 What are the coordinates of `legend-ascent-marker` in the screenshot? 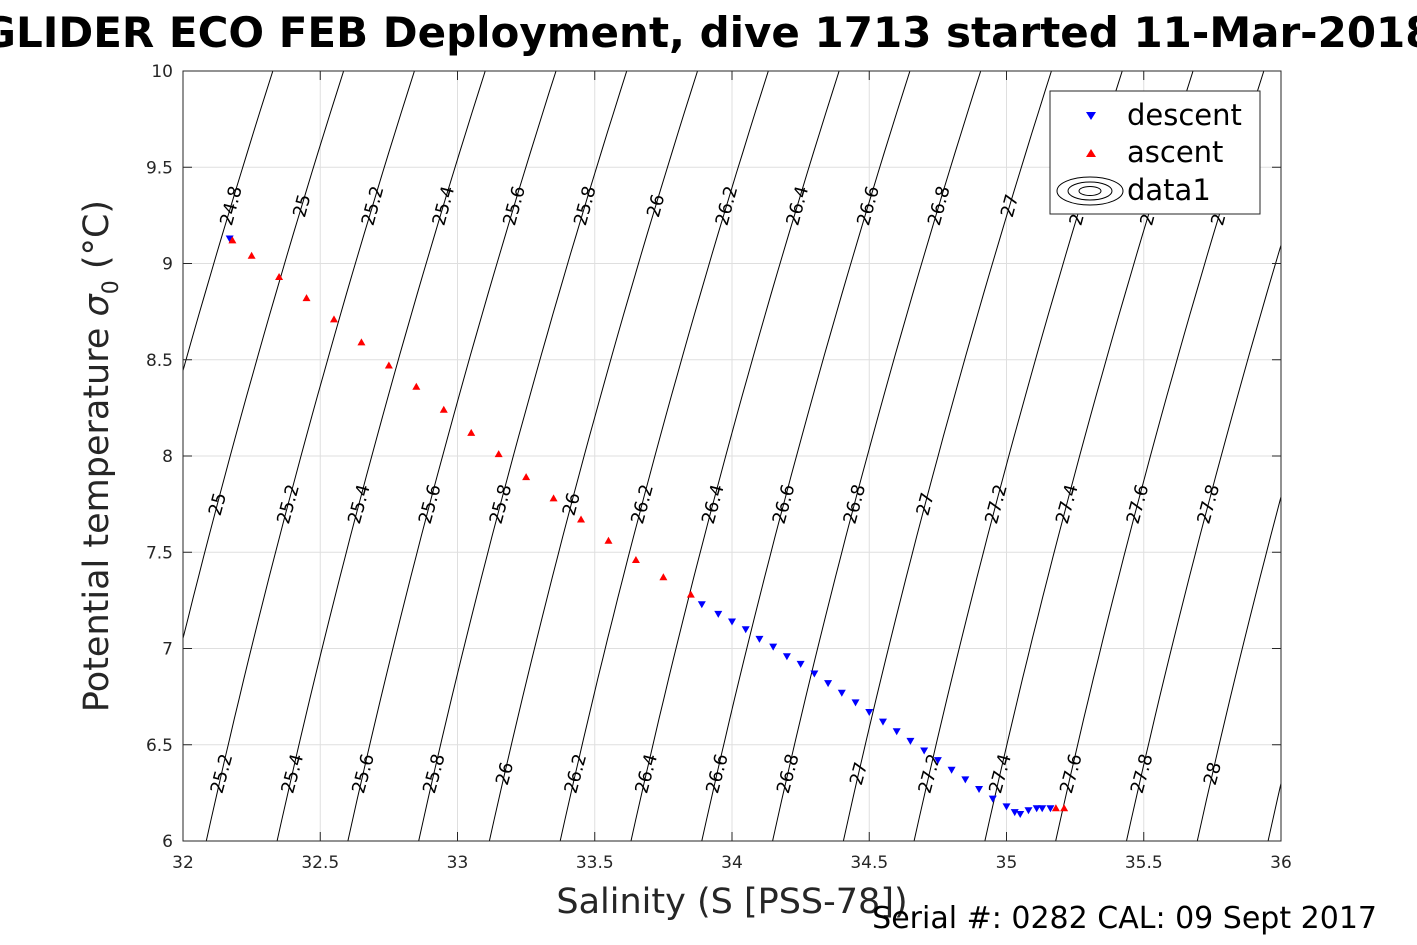 It's located at (1091, 153).